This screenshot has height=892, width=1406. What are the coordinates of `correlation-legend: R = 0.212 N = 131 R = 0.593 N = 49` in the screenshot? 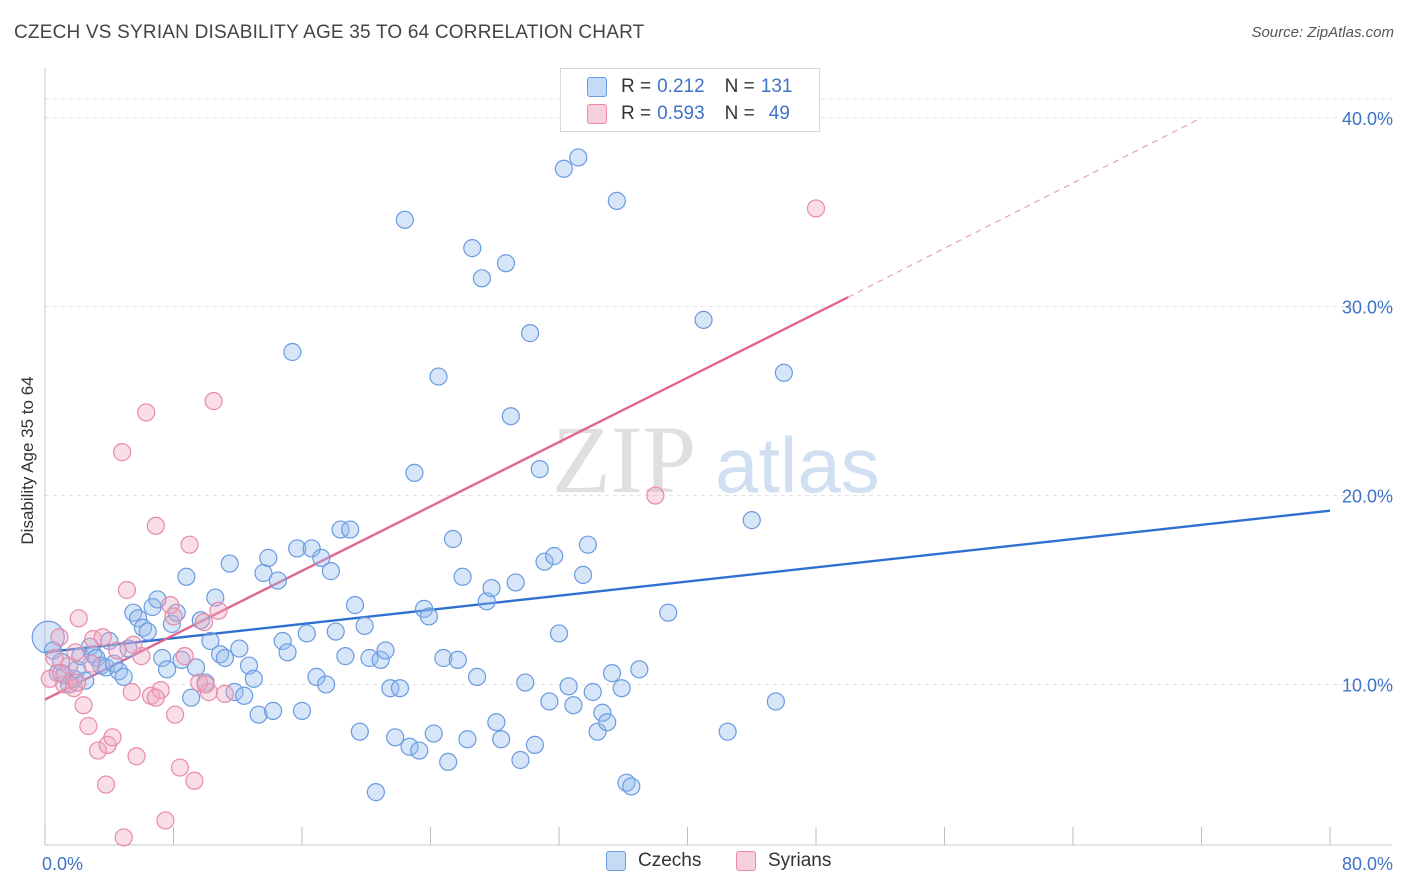 It's located at (690, 100).